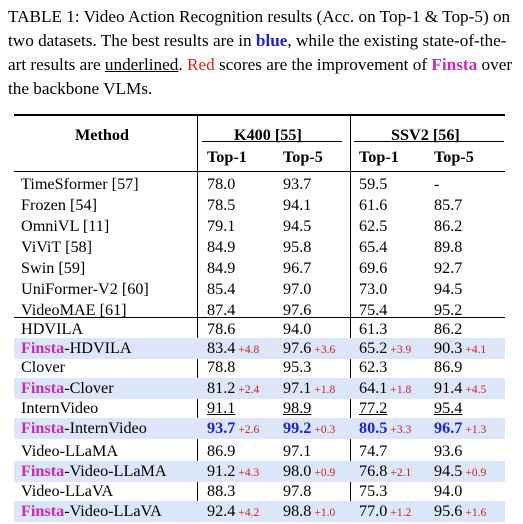 This screenshot has height=524, width=523. I want to click on value-cell: 85.7, so click(448, 205).